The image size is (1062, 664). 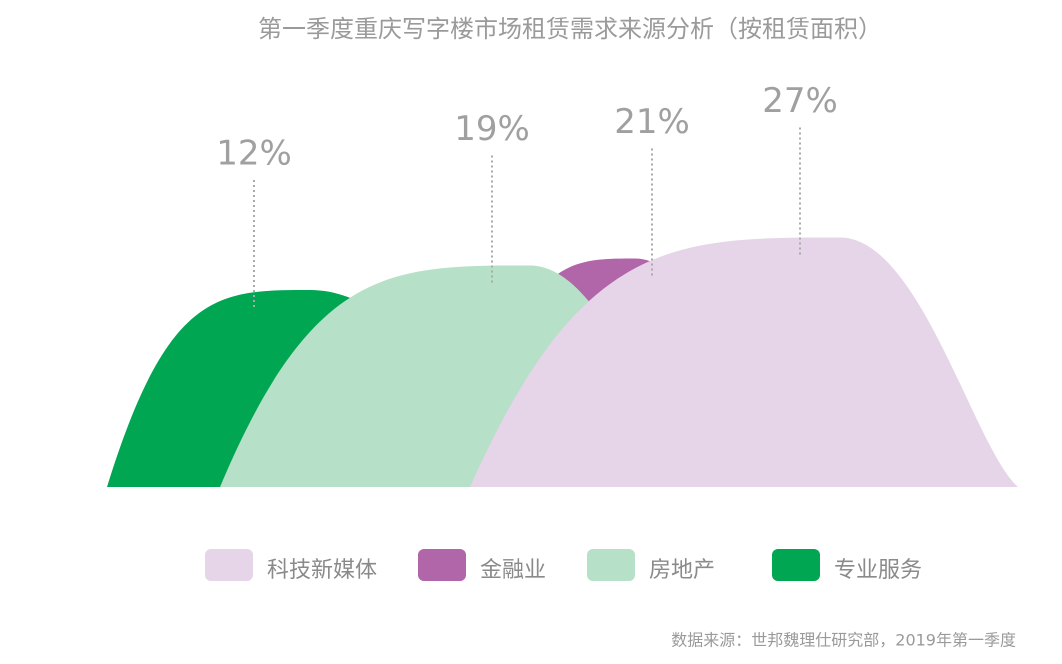 What do you see at coordinates (878, 570) in the screenshot?
I see `legend-label: 专业服务` at bounding box center [878, 570].